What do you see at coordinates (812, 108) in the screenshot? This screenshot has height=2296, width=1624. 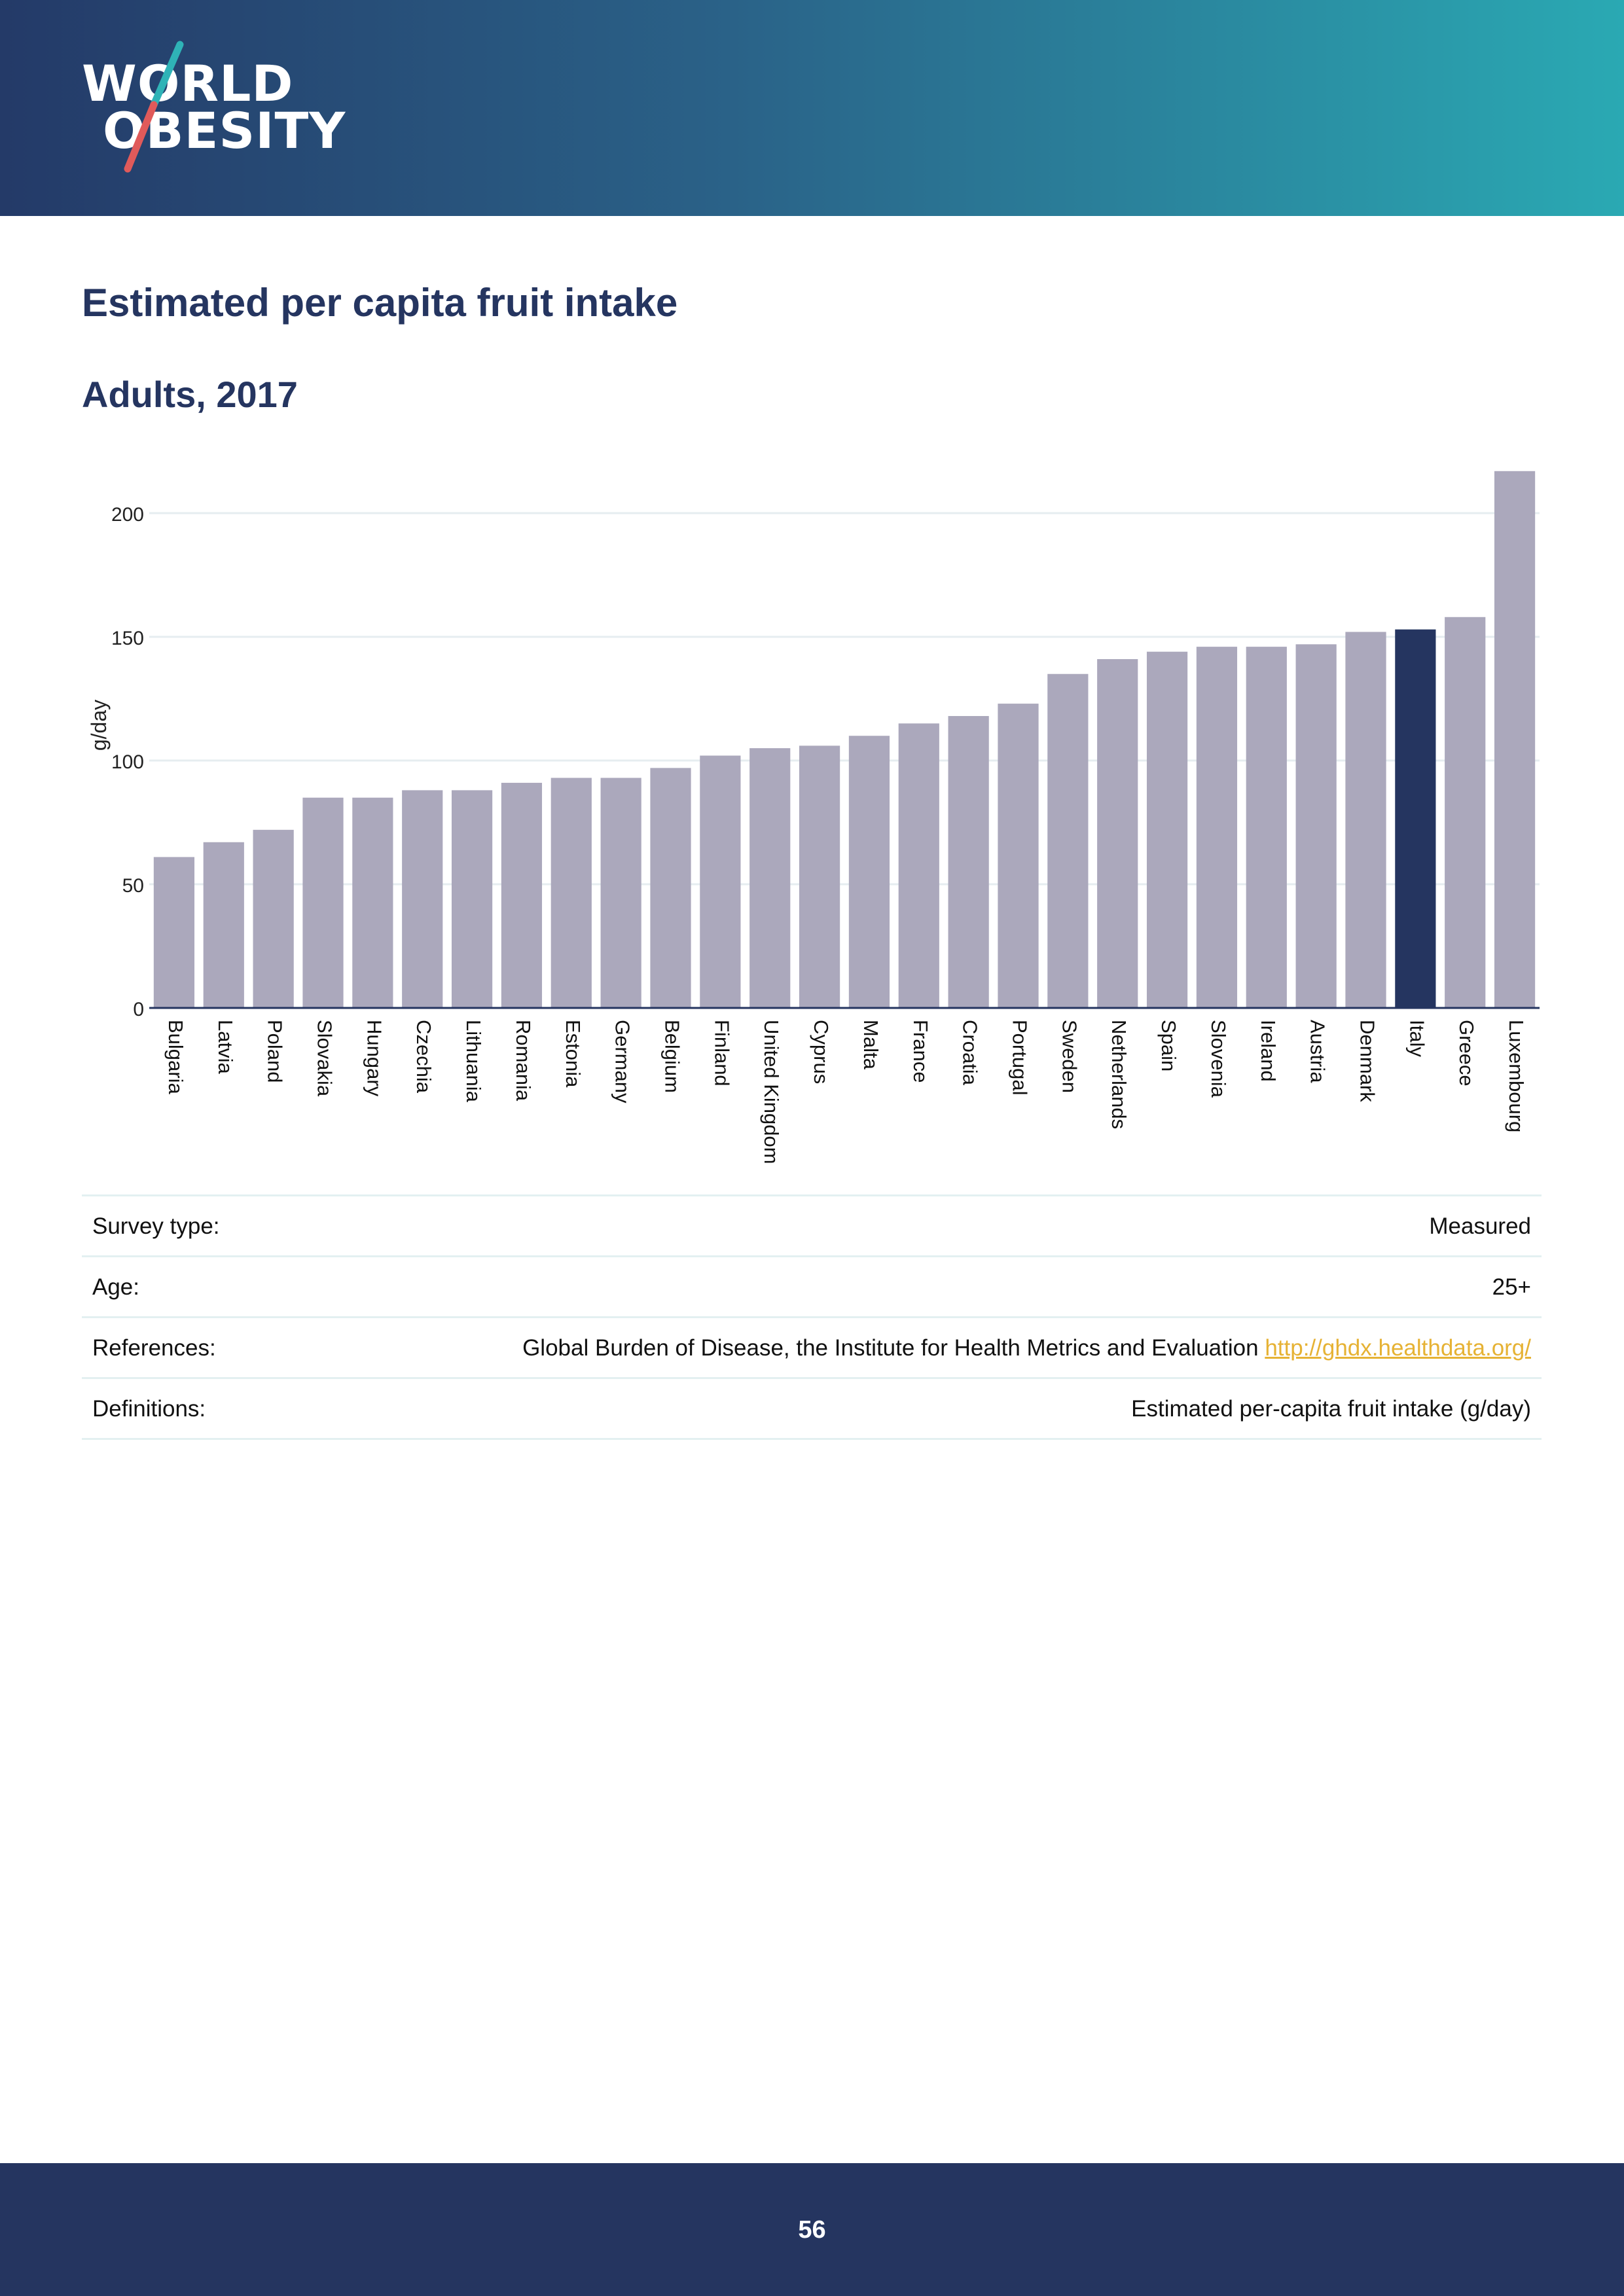 I see `header-banner: WORLD OBESITY` at bounding box center [812, 108].